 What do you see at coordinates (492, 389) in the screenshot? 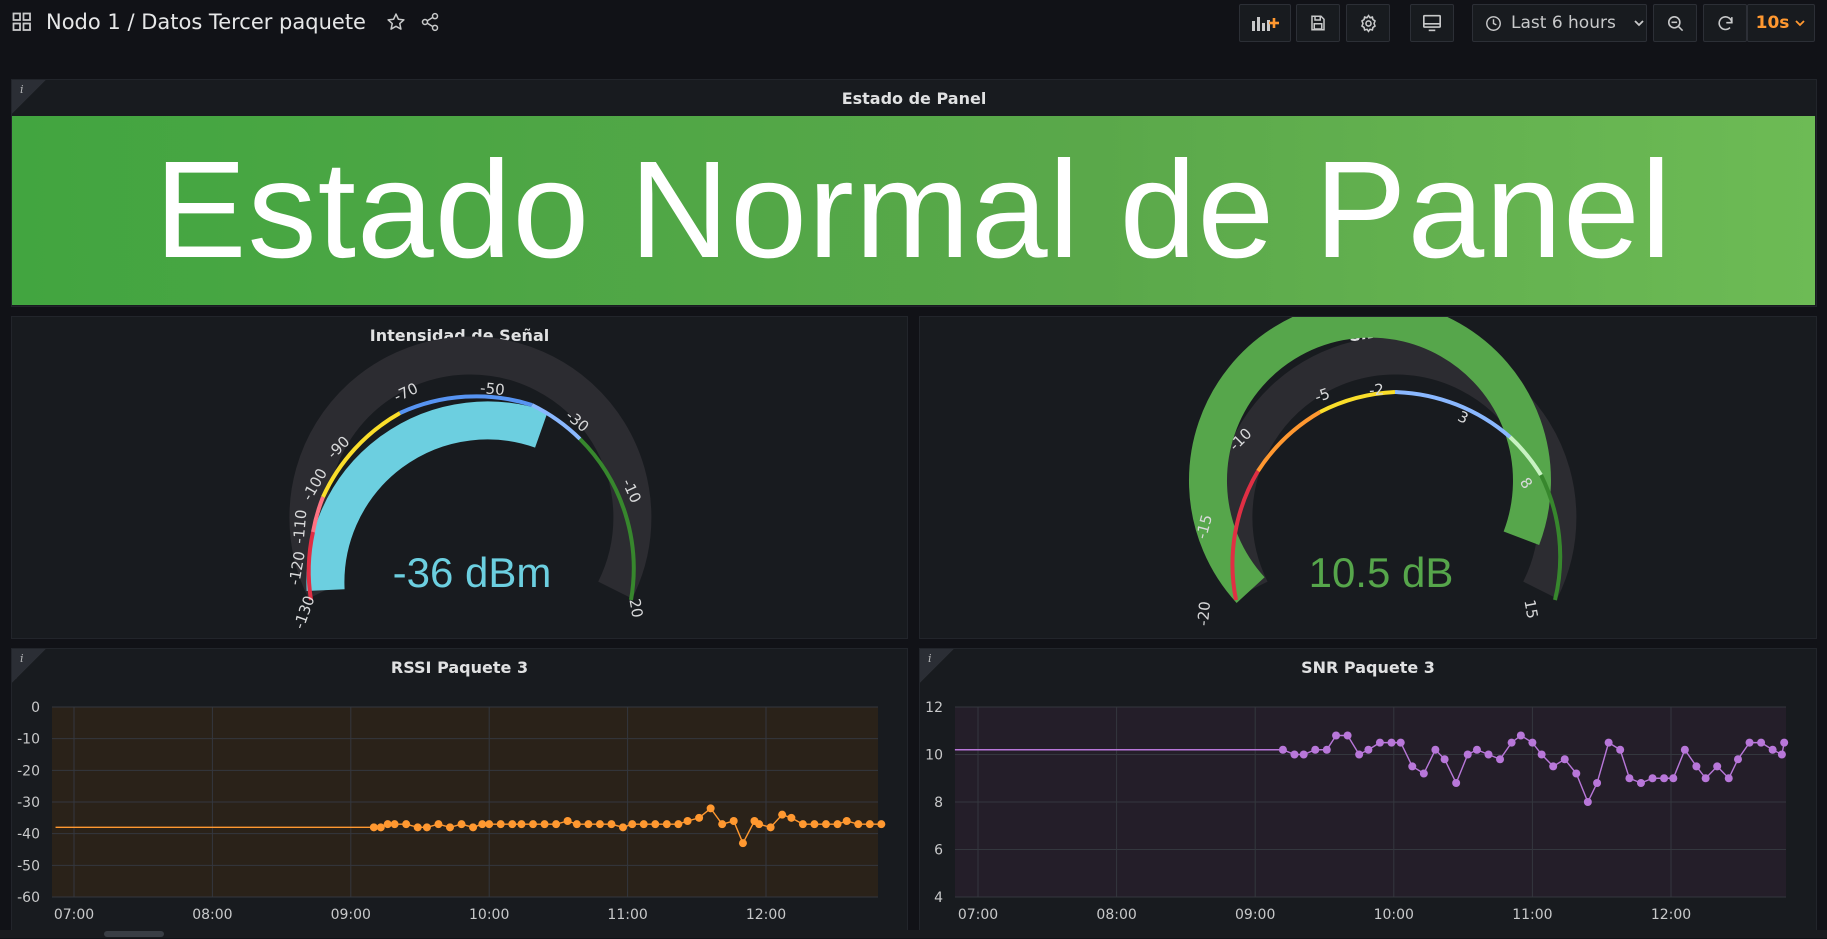
I see `tick-label: -50` at bounding box center [492, 389].